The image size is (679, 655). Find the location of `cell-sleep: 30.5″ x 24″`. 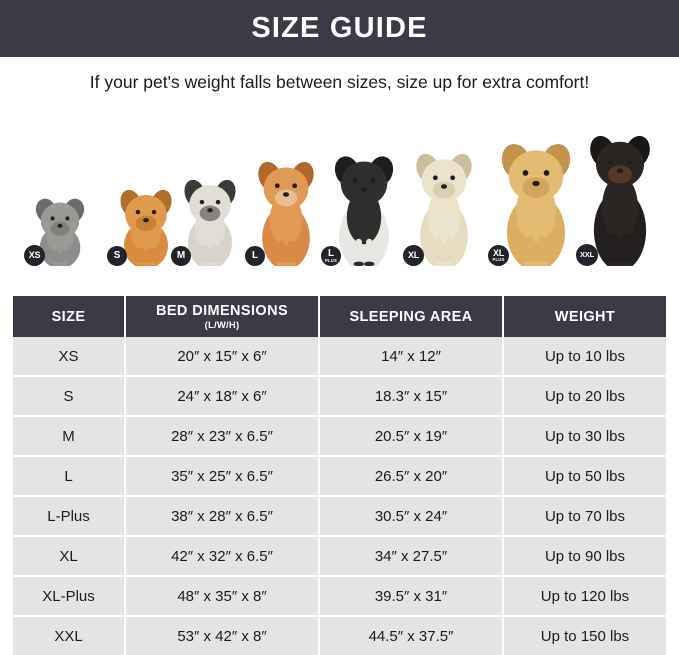

cell-sleep: 30.5″ x 24″ is located at coordinates (411, 516).